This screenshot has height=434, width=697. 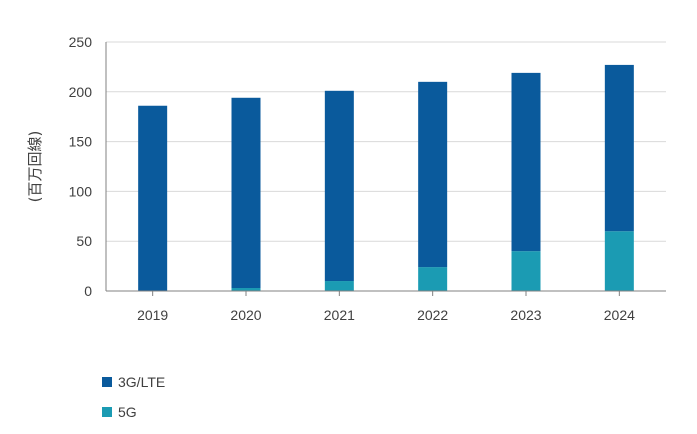 I want to click on legend-label-3g-lte: 3G/LTE, so click(x=142, y=382).